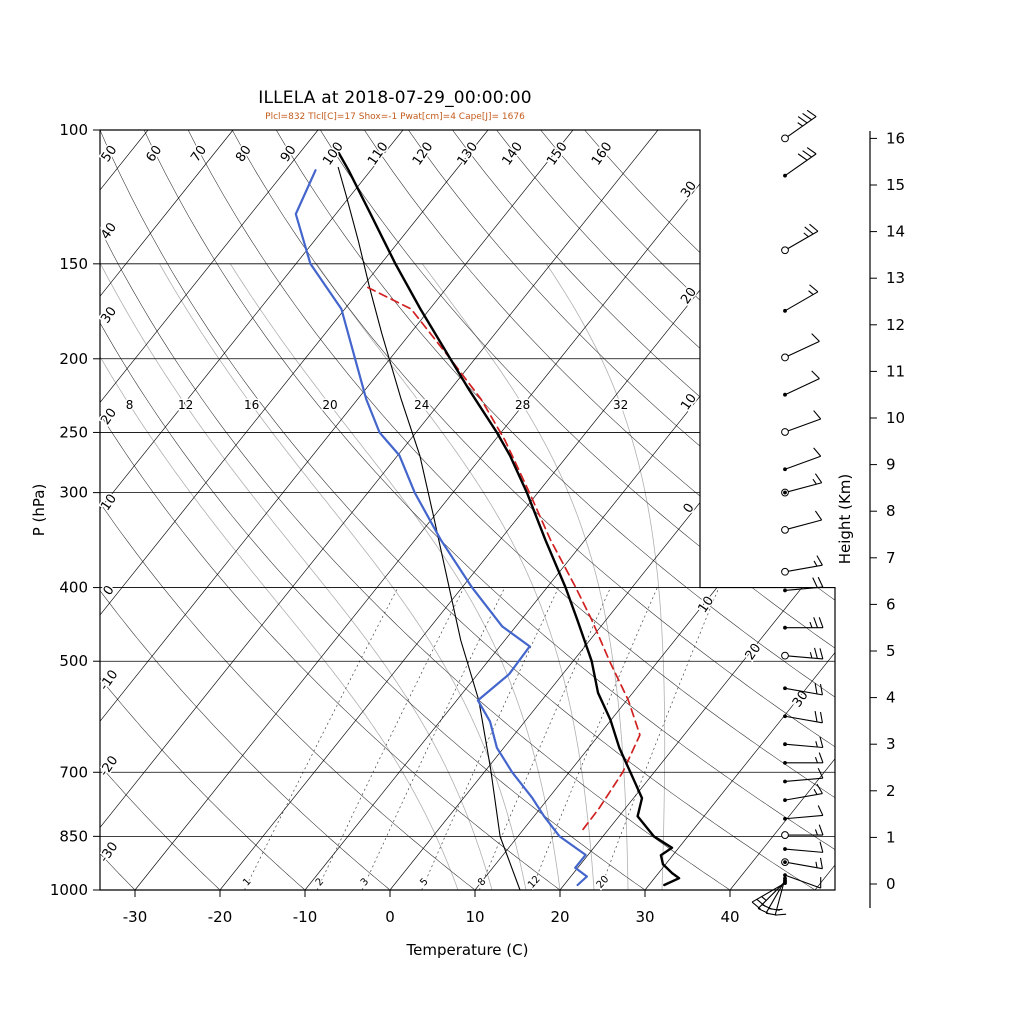  I want to click on dry-adiabat-label: 80, so click(244, 154).